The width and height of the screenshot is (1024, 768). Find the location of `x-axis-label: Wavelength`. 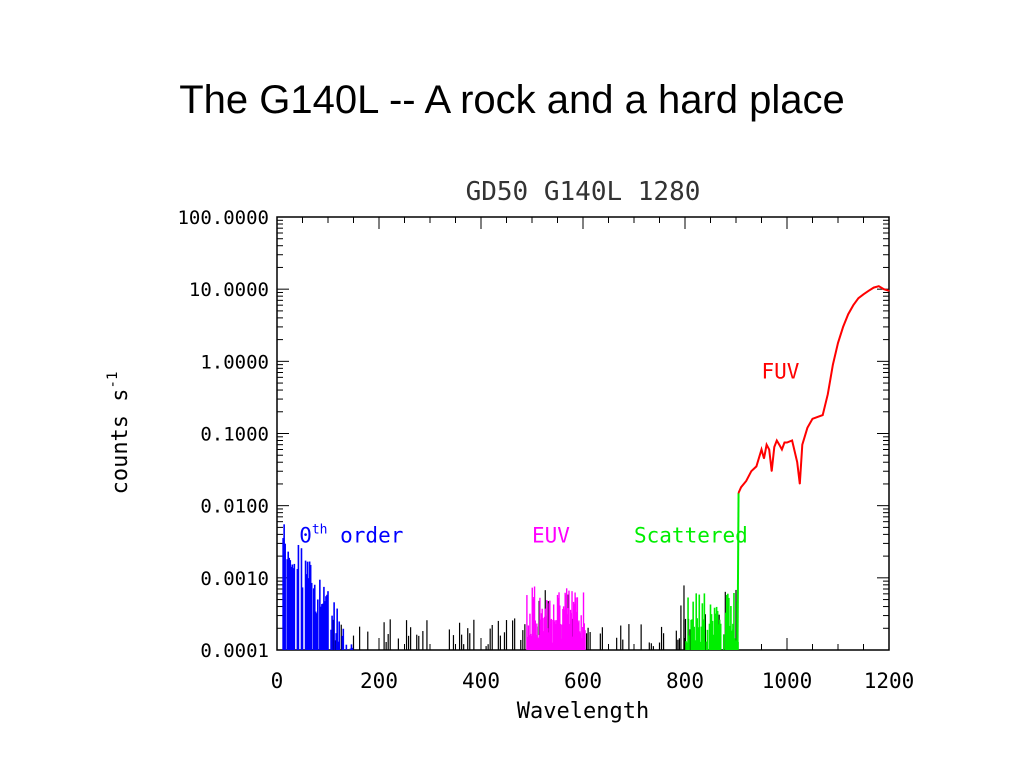

x-axis-label: Wavelength is located at coordinates (583, 711).